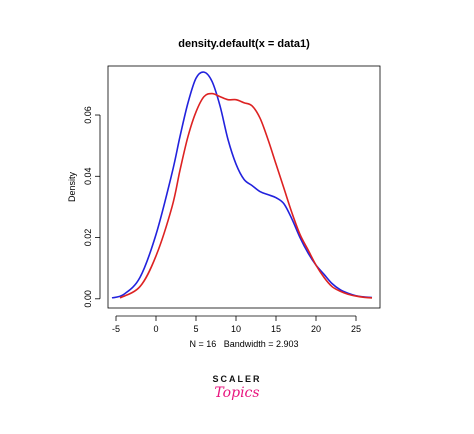  I want to click on x-tick-label: 15, so click(276, 329).